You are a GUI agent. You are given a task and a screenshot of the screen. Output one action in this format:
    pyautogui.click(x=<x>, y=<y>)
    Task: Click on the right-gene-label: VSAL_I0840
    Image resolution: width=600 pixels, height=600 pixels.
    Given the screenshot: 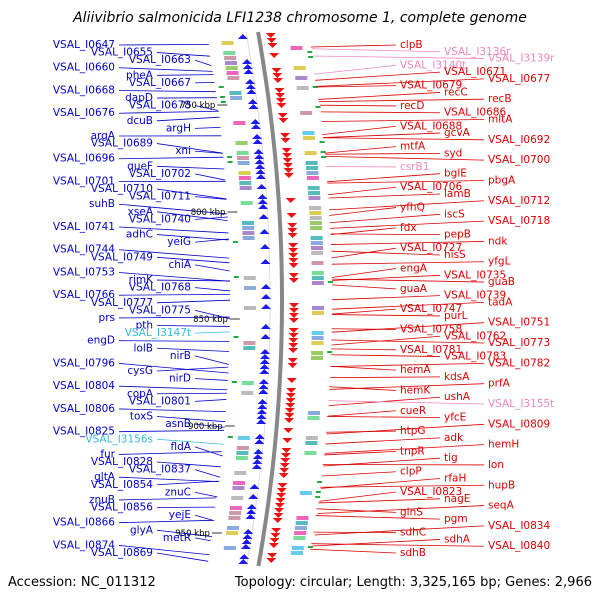 What is the action you would take?
    pyautogui.click(x=519, y=546)
    